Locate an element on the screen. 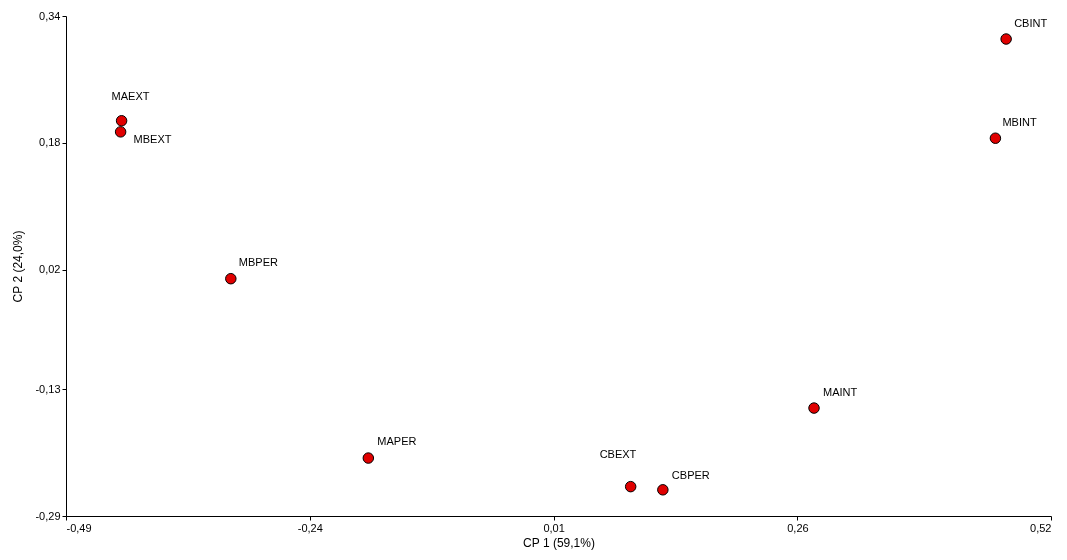  annotation: CBPER is located at coordinates (690, 474).